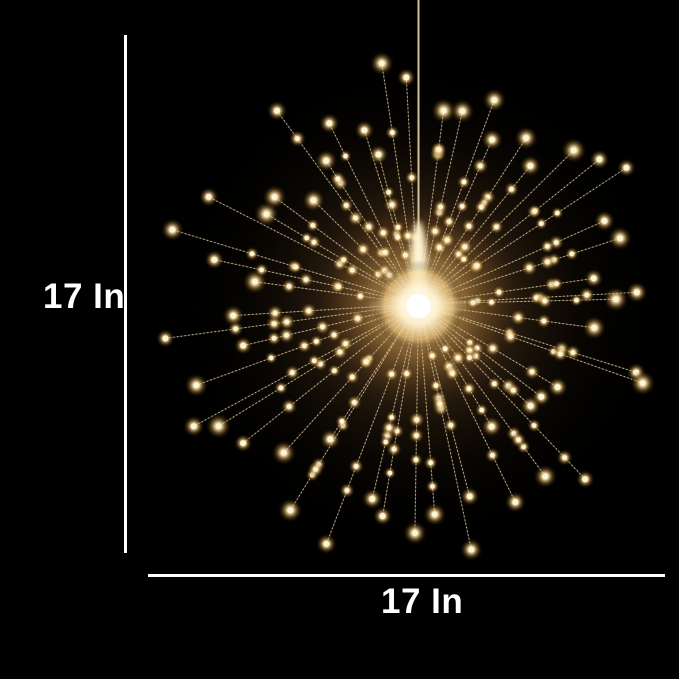 The width and height of the screenshot is (679, 679). I want to click on width-dimension-label: 17 In, so click(422, 601).